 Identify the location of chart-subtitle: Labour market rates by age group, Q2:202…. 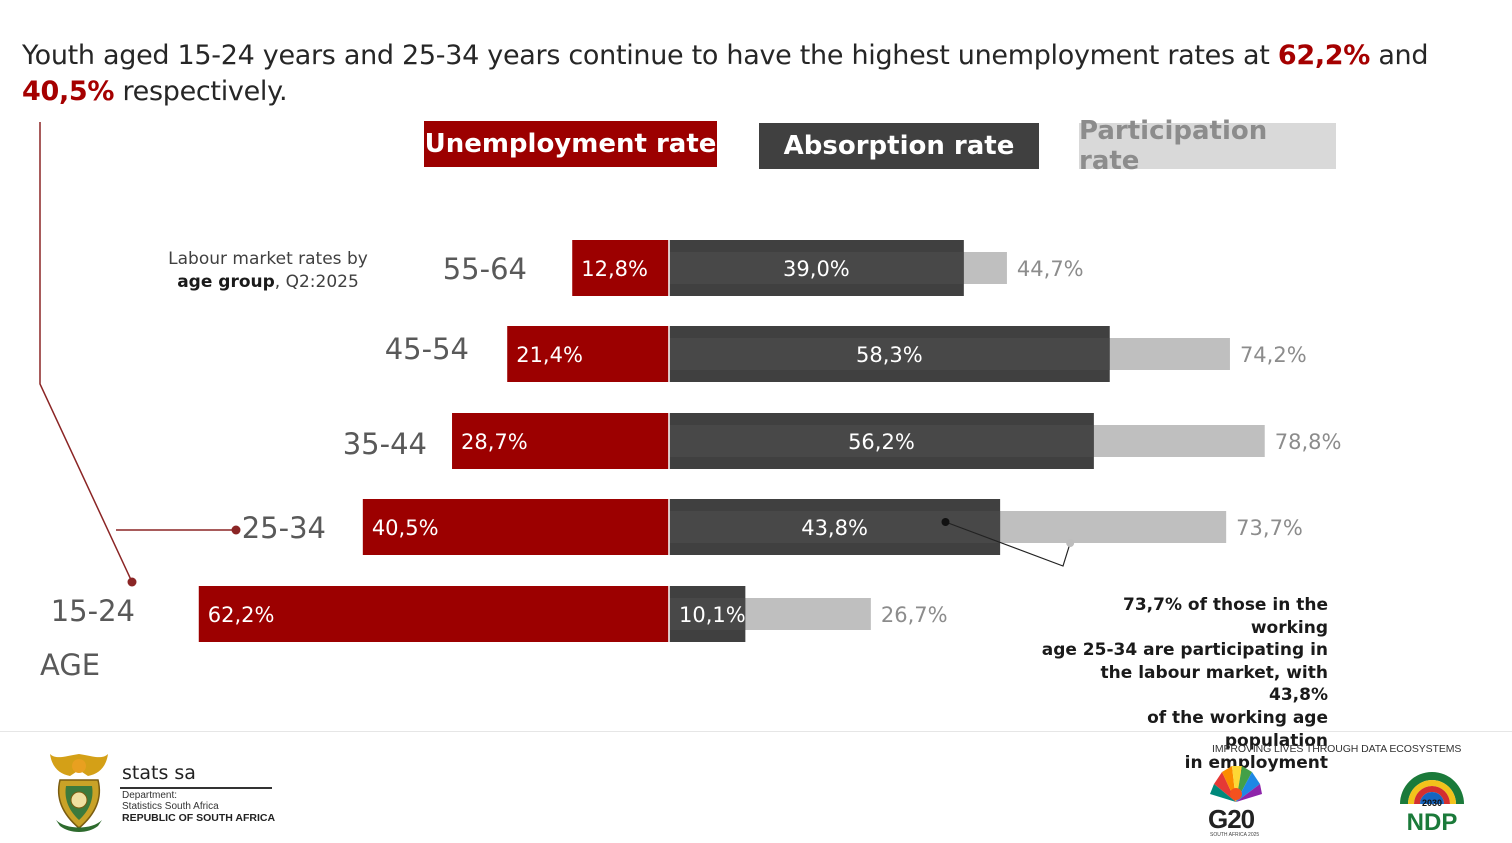
(268, 271).